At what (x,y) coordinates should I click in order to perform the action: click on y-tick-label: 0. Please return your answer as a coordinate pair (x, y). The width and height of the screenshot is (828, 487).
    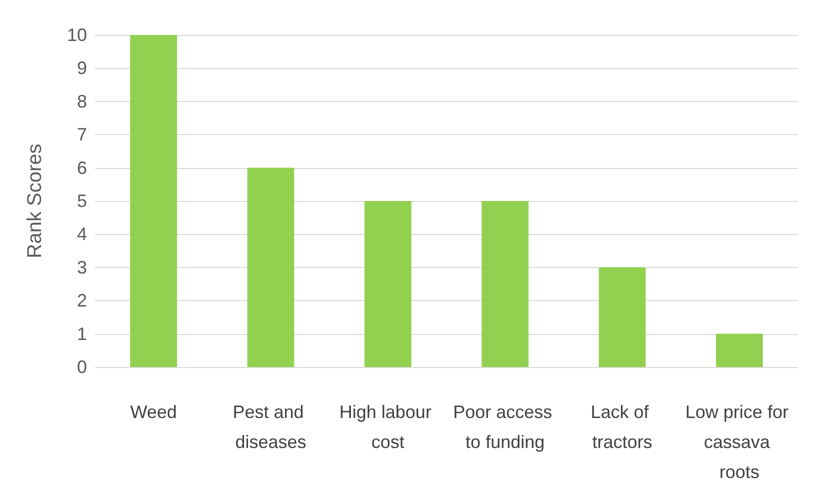
    Looking at the image, I should click on (81, 367).